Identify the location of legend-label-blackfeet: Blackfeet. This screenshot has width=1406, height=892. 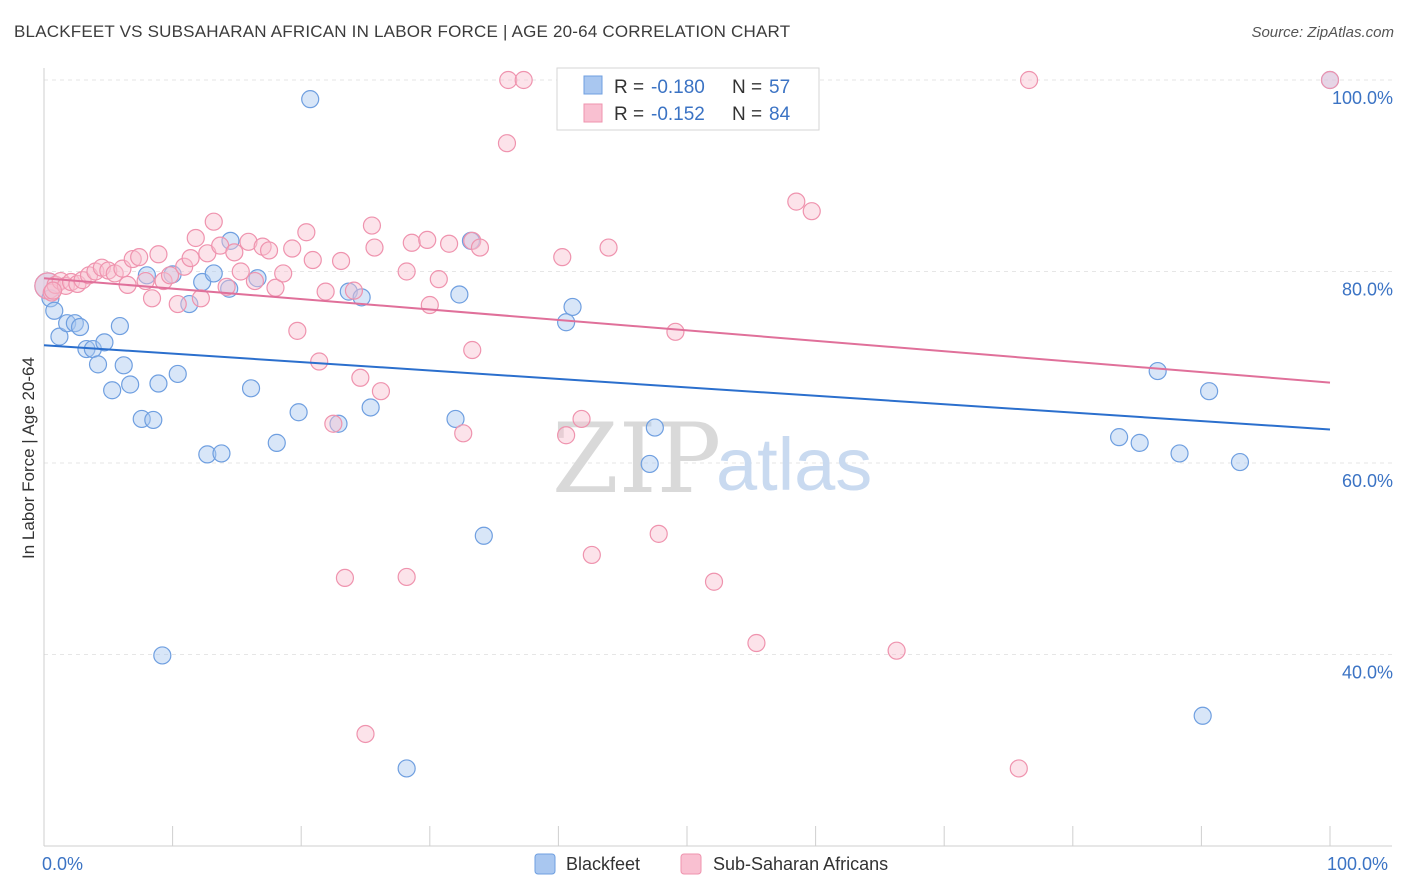
(603, 864).